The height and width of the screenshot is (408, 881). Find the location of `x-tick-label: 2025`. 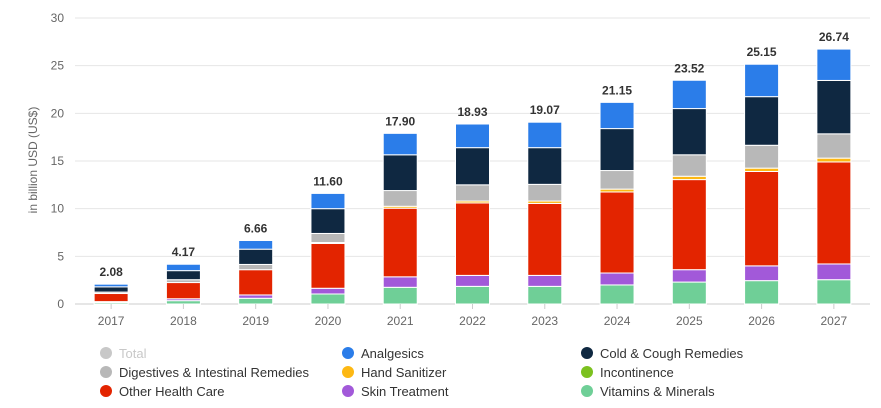

x-tick-label: 2025 is located at coordinates (689, 321).